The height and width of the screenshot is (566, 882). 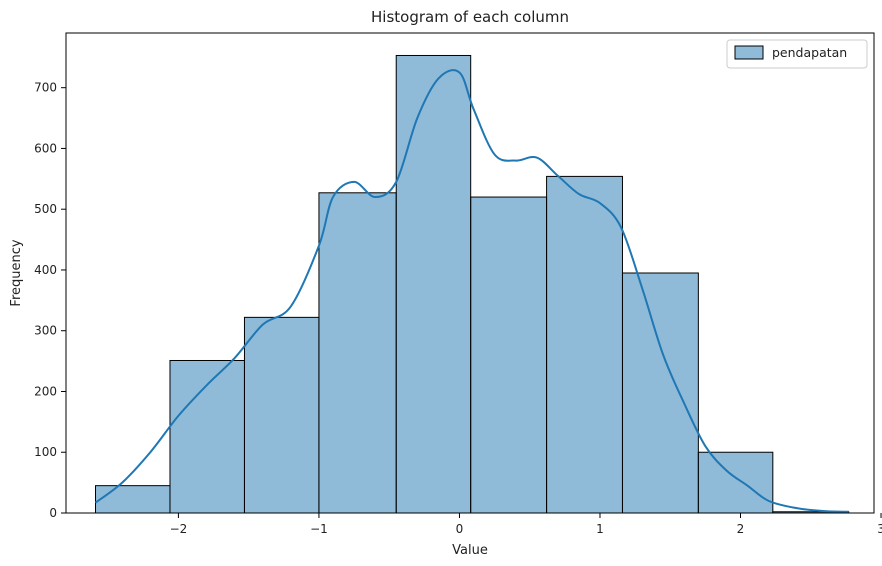 I want to click on legend: pendapatan, so click(x=797, y=54).